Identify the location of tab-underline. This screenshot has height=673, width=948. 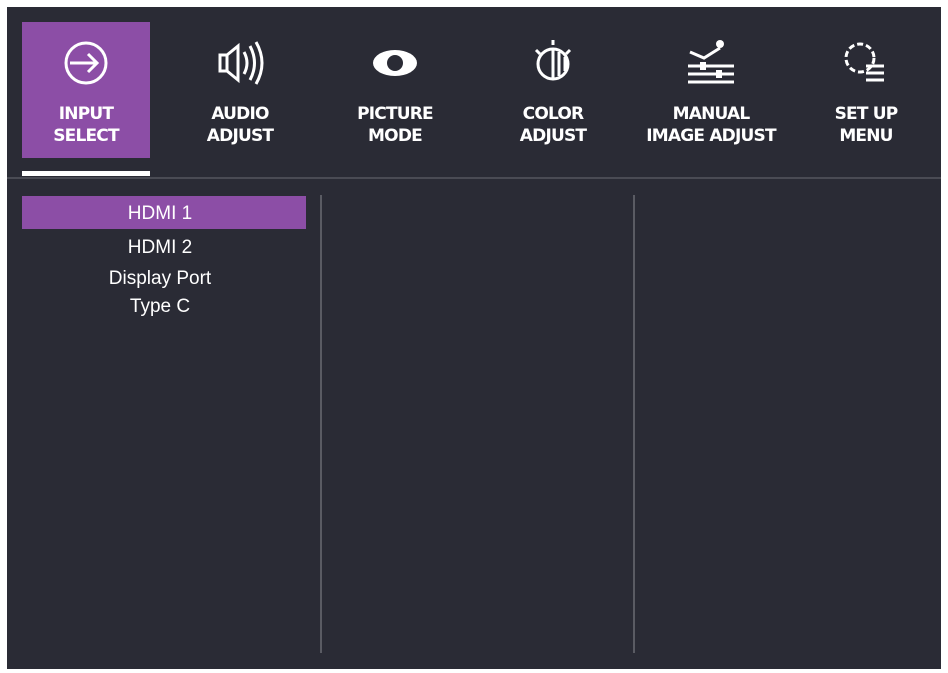
(86, 173).